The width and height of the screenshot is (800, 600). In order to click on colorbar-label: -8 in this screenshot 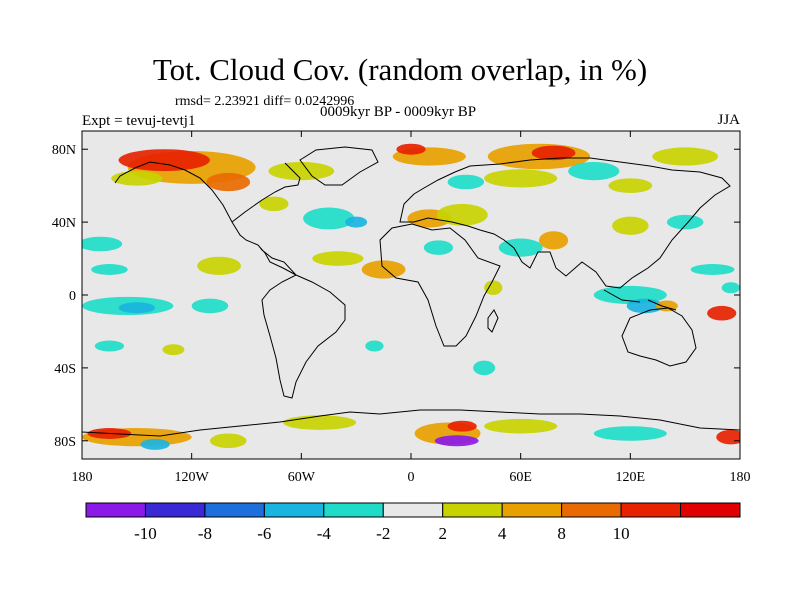, I will do `click(205, 533)`.